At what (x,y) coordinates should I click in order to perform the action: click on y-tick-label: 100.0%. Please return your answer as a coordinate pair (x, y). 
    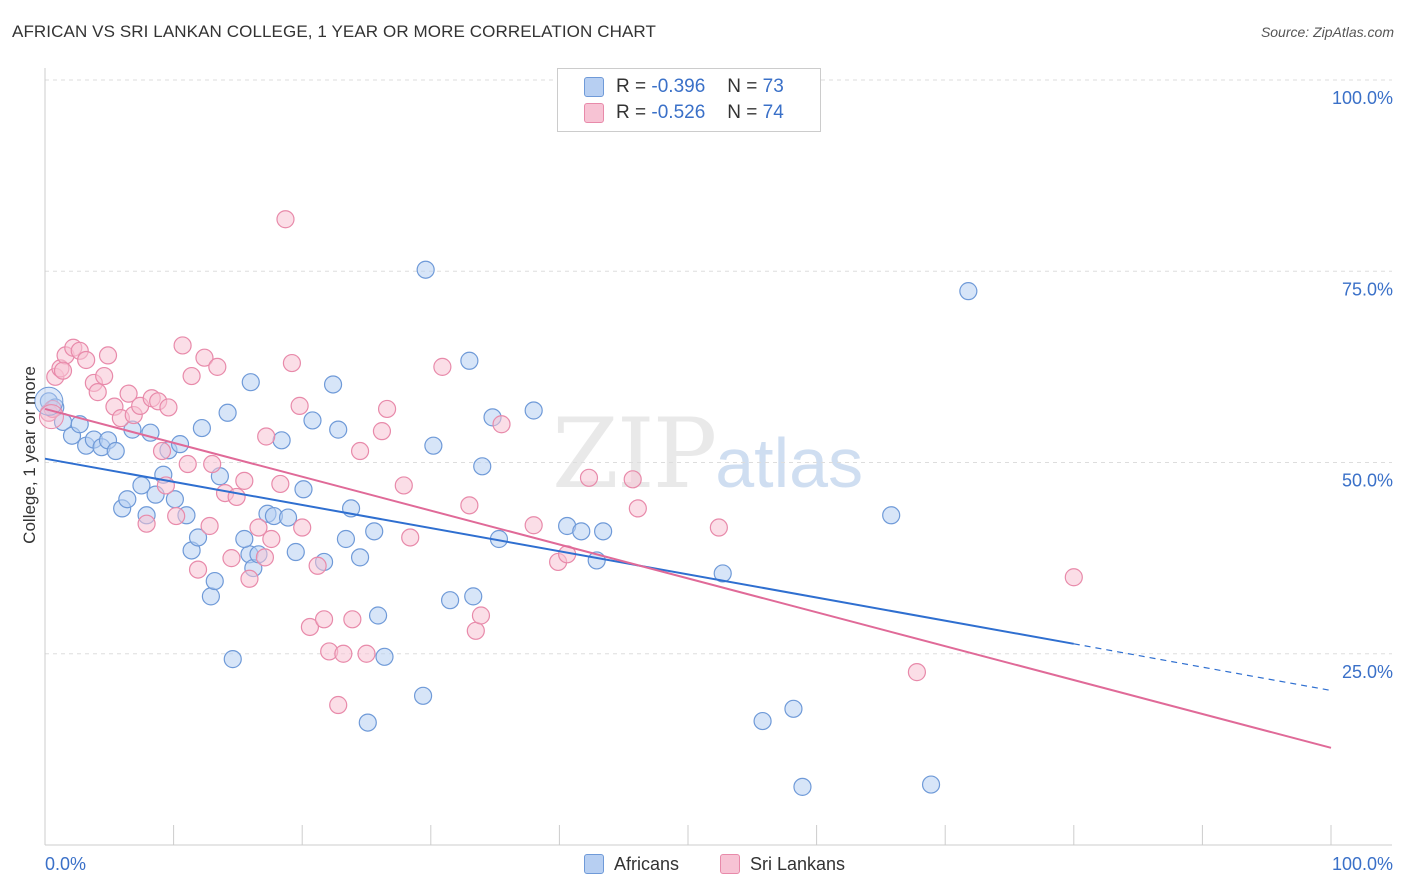
    Looking at the image, I should click on (1362, 98).